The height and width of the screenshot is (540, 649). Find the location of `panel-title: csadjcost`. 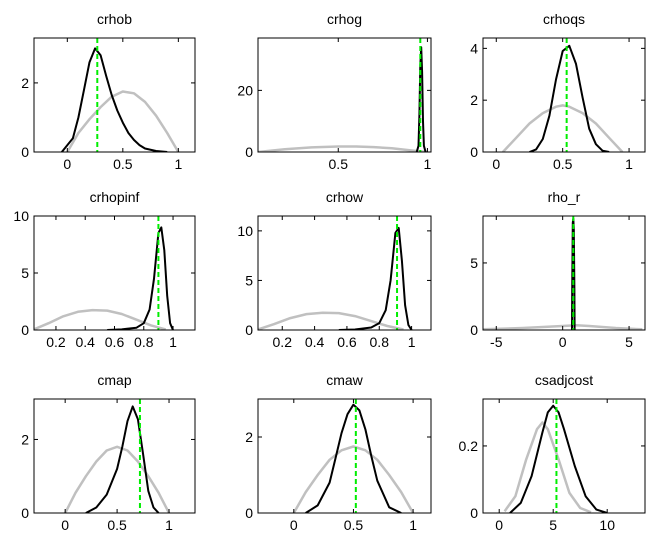

panel-title: csadjcost is located at coordinates (564, 380).